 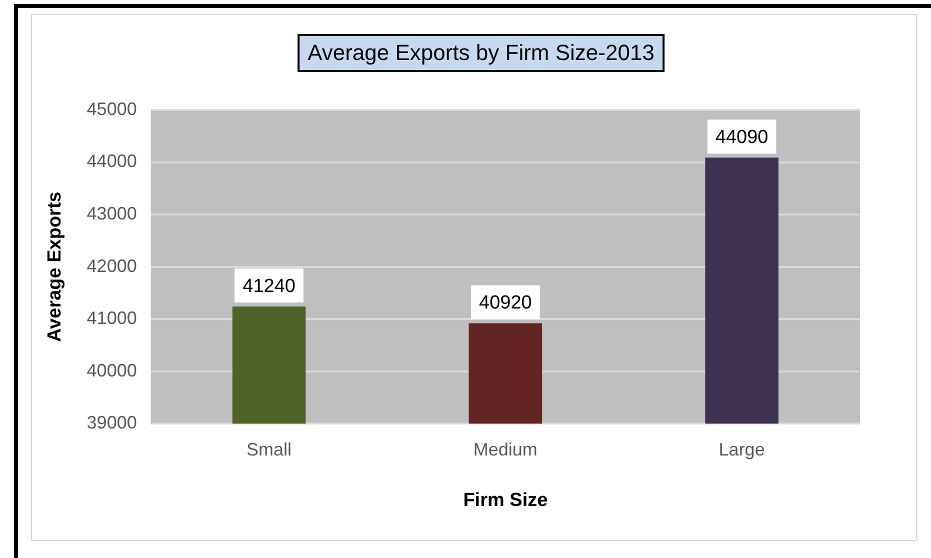 What do you see at coordinates (741, 449) in the screenshot?
I see `x-tick-label: Large` at bounding box center [741, 449].